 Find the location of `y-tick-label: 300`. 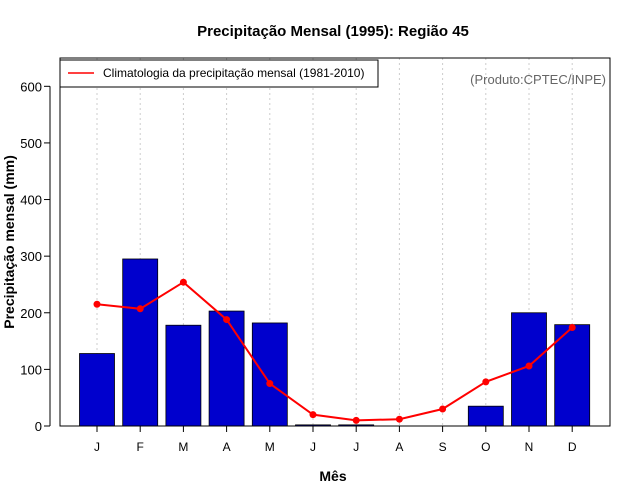

y-tick-label: 300 is located at coordinates (31, 256).